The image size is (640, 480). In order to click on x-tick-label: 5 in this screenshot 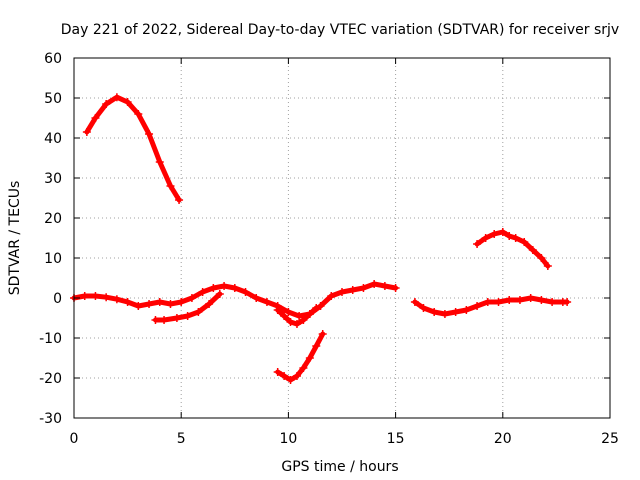, I will do `click(181, 439)`.